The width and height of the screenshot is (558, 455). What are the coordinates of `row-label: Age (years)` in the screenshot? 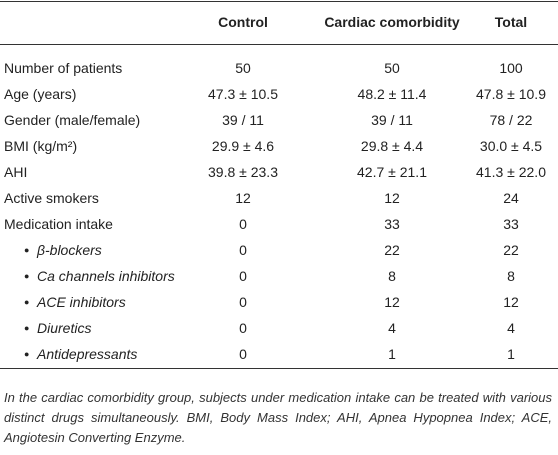 It's located at (40, 94).